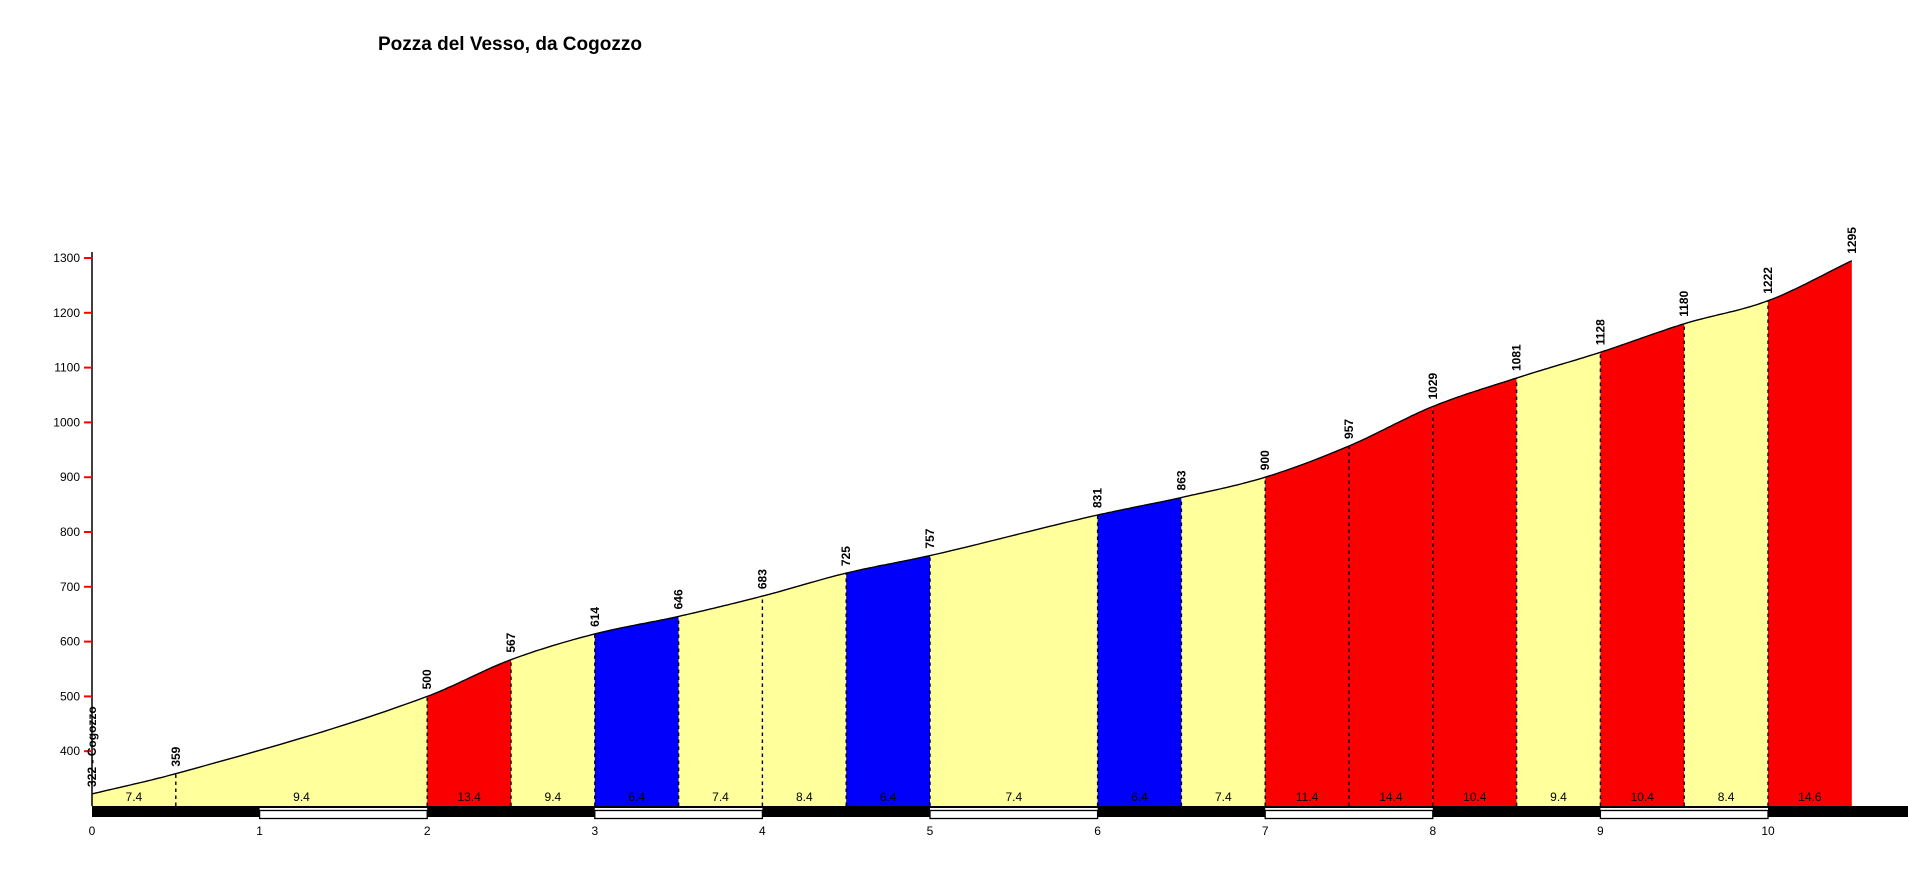 This screenshot has width=1908, height=873. I want to click on y-axis-tick-label: 1300, so click(66, 258).